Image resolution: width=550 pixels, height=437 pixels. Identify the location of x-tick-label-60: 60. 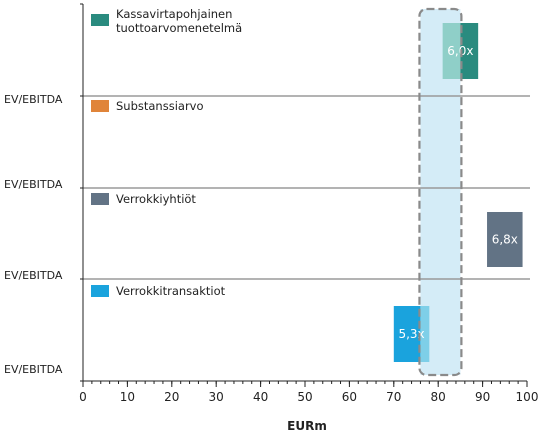
(349, 397).